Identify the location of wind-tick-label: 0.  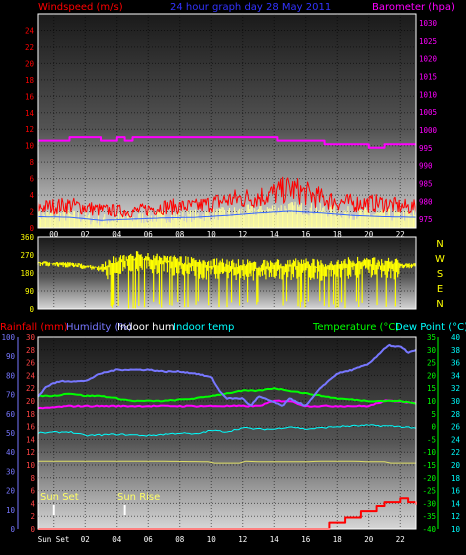
(31, 228).